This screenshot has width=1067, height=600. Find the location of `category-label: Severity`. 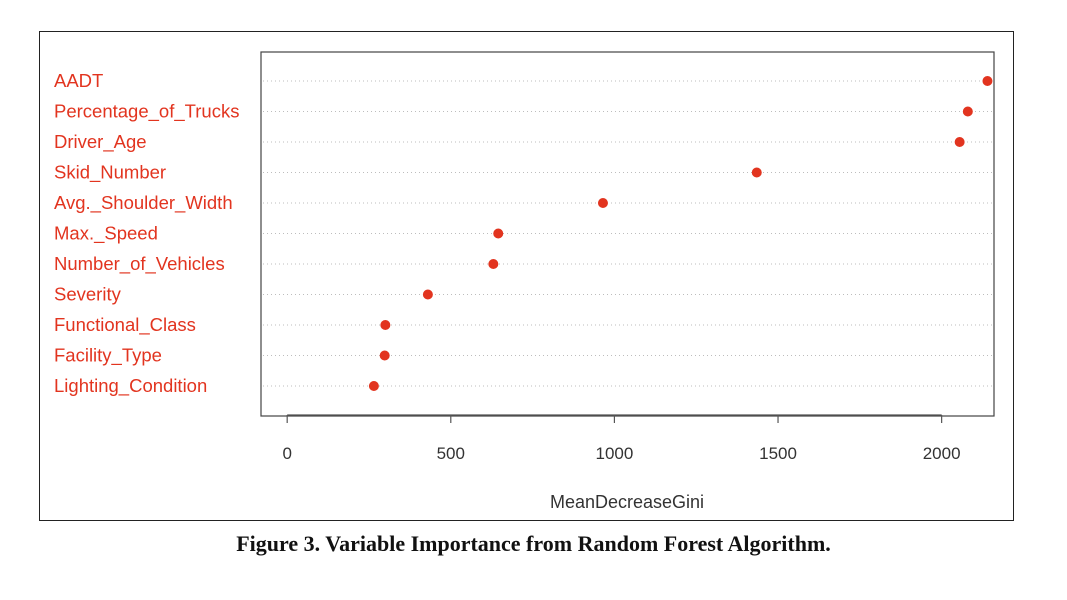

category-label: Severity is located at coordinates (88, 294).